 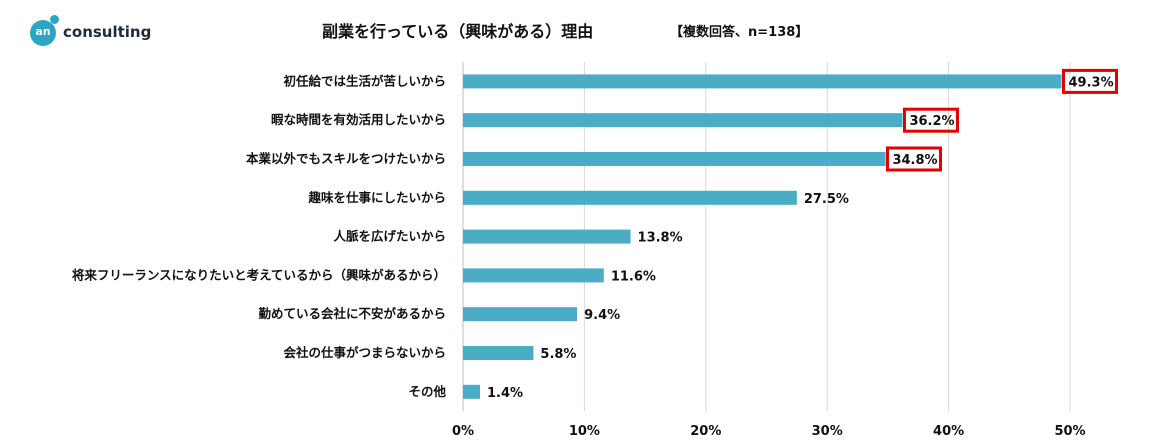 I want to click on category-label: 本業以外でもスキルをつけたいから, so click(x=346, y=158).